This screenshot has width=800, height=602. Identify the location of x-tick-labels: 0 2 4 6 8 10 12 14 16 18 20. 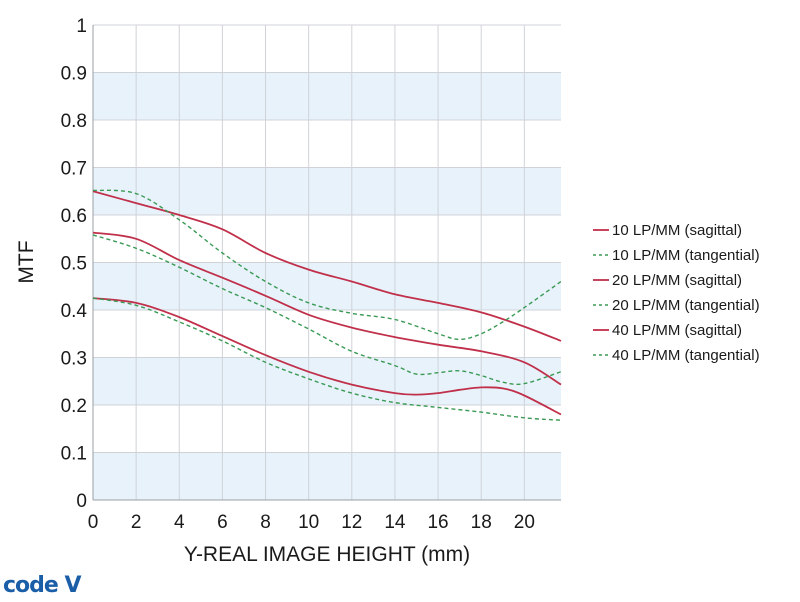
(311, 522).